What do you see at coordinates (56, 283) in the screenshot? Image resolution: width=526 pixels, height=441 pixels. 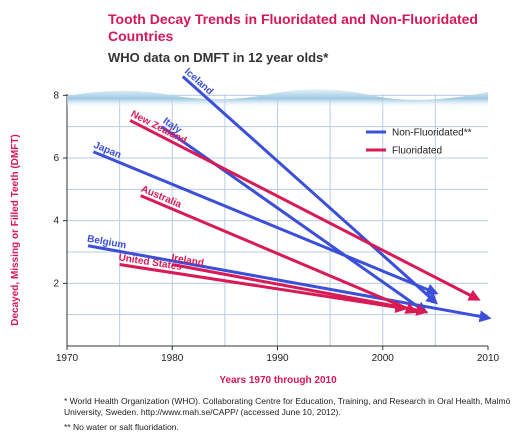 I see `y-tick-label: 2` at bounding box center [56, 283].